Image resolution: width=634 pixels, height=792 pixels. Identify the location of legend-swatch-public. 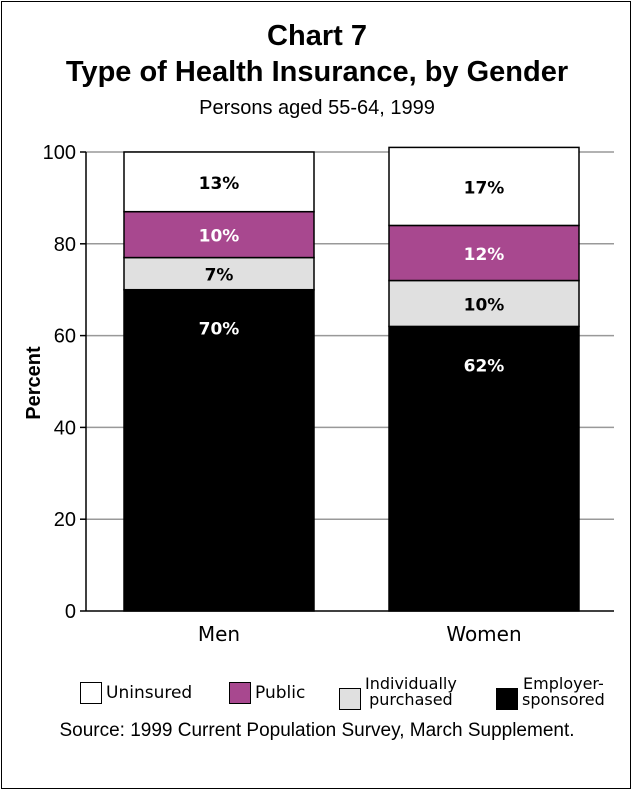
(240, 693).